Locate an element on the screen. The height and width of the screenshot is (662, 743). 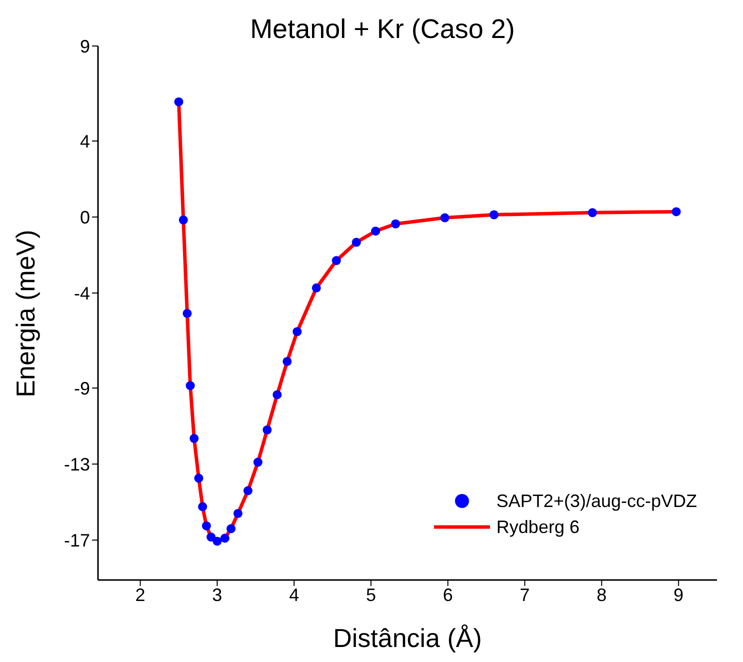
x-tick-label: 8 is located at coordinates (601, 594).